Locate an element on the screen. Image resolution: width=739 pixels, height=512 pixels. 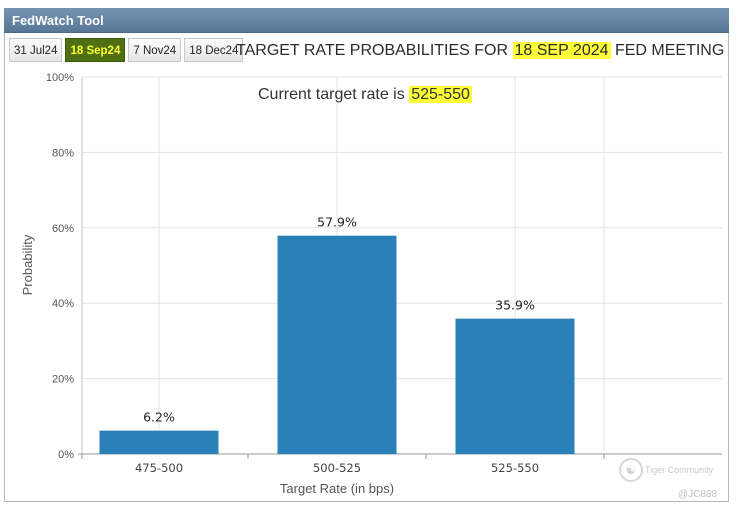
title-prefix: TARGET RATE PROBABILITIES FOR is located at coordinates (372, 50).